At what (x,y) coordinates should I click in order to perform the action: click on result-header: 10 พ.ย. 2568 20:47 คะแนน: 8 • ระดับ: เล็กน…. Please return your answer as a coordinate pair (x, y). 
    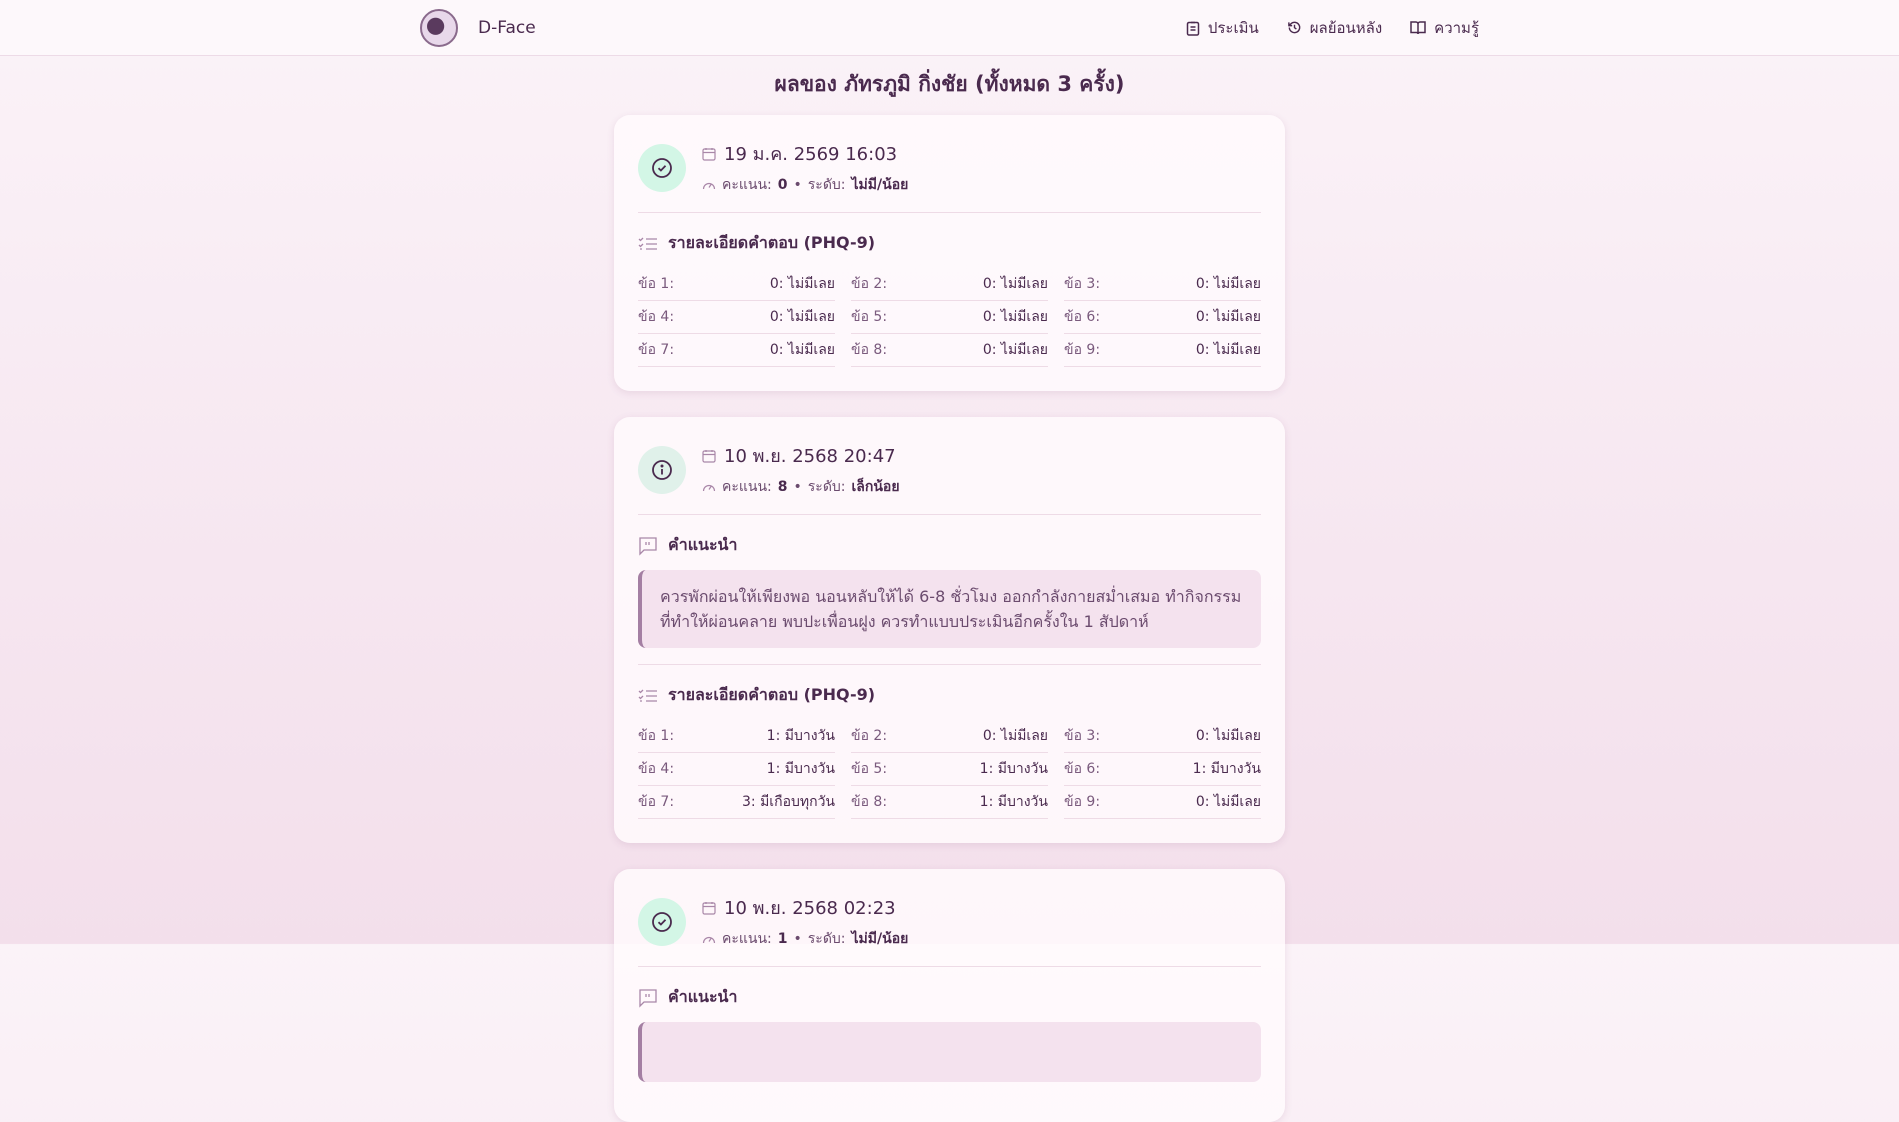
    Looking at the image, I should click on (949, 478).